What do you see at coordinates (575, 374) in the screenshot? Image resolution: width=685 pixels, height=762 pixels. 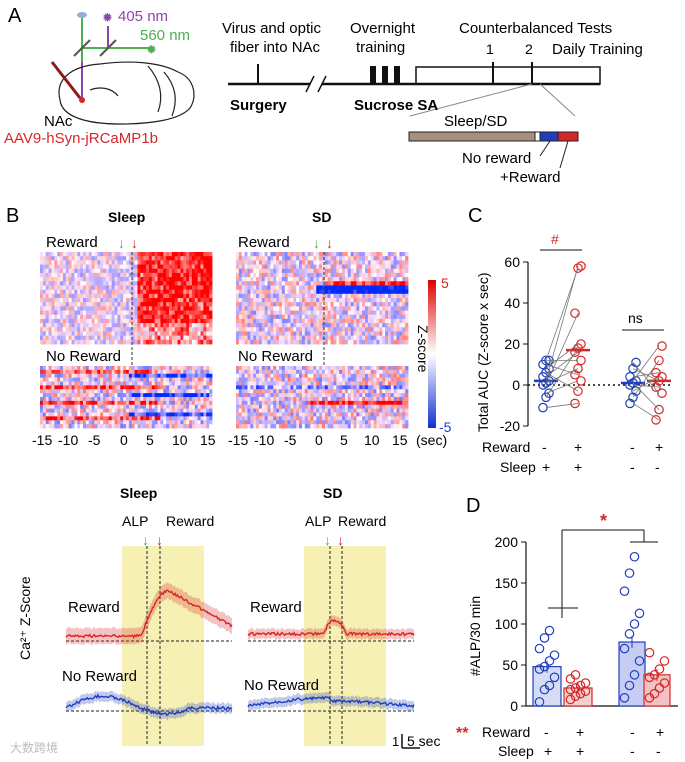 I see `auc-point` at bounding box center [575, 374].